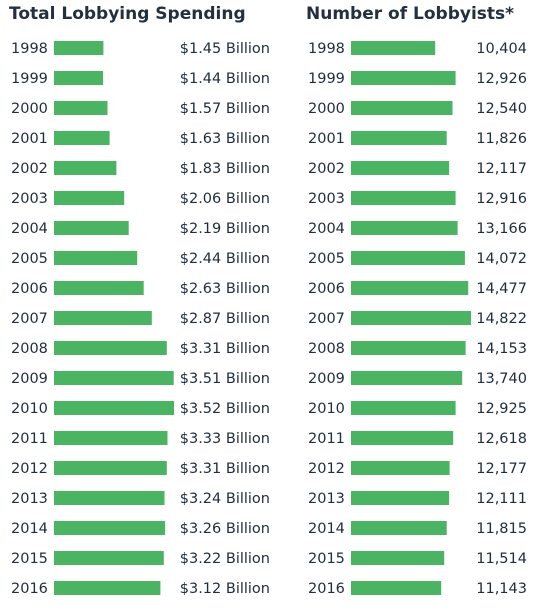 This screenshot has height=611, width=545. Describe the element at coordinates (501, 559) in the screenshot. I see `value-label: 11,514` at that location.